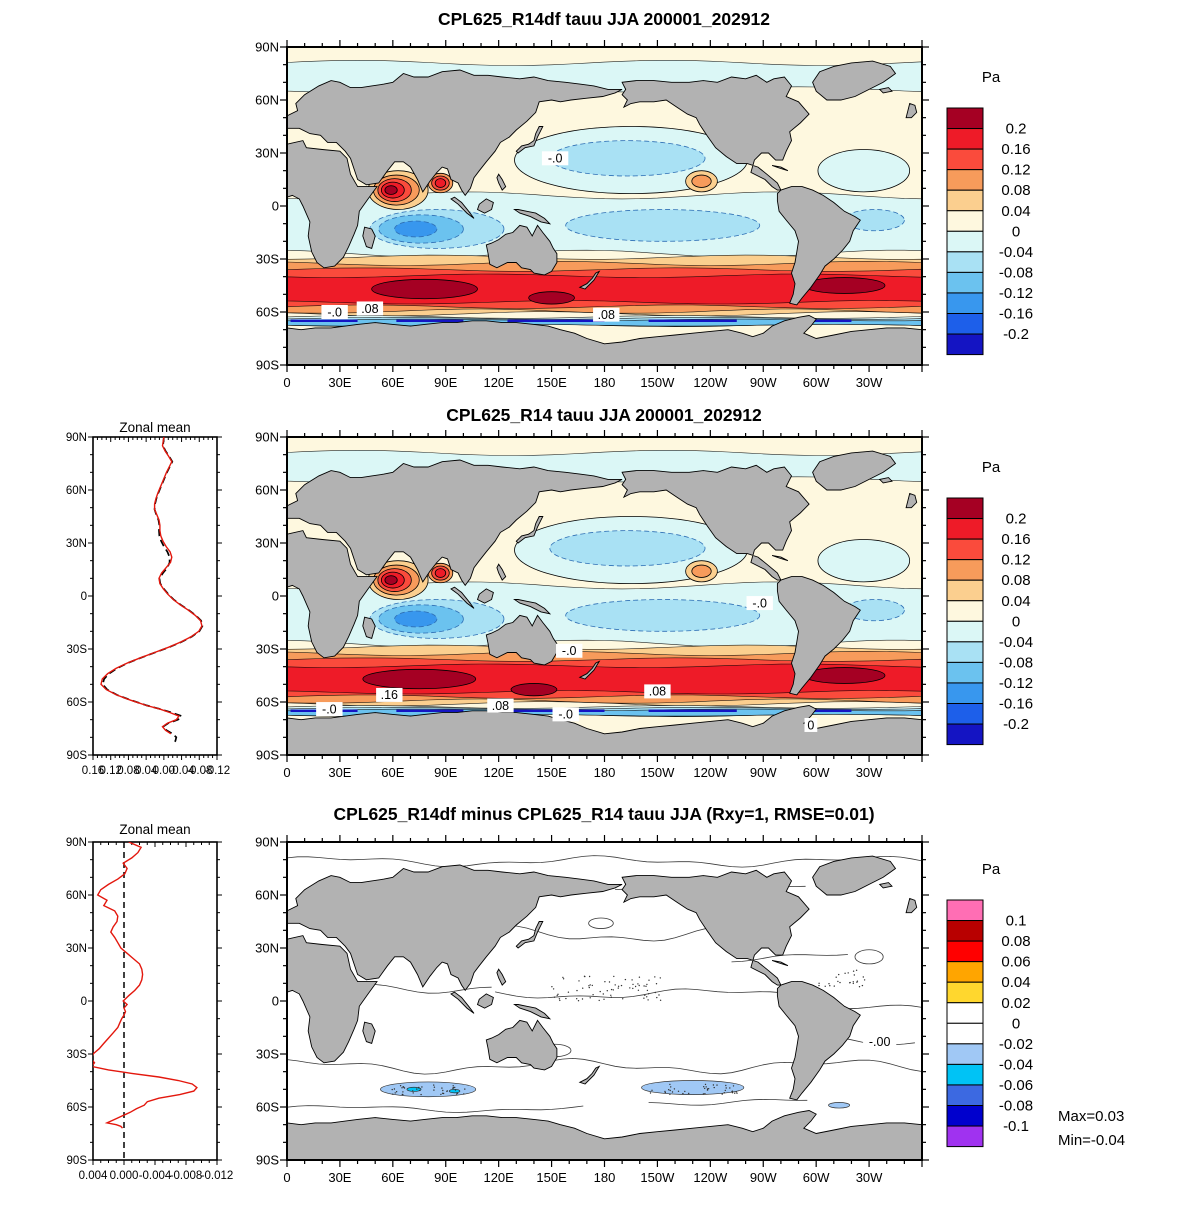  What do you see at coordinates (604, 19) in the screenshot?
I see `panel1-title: CPL625_R14df tauu JJA 200001_202912` at bounding box center [604, 19].